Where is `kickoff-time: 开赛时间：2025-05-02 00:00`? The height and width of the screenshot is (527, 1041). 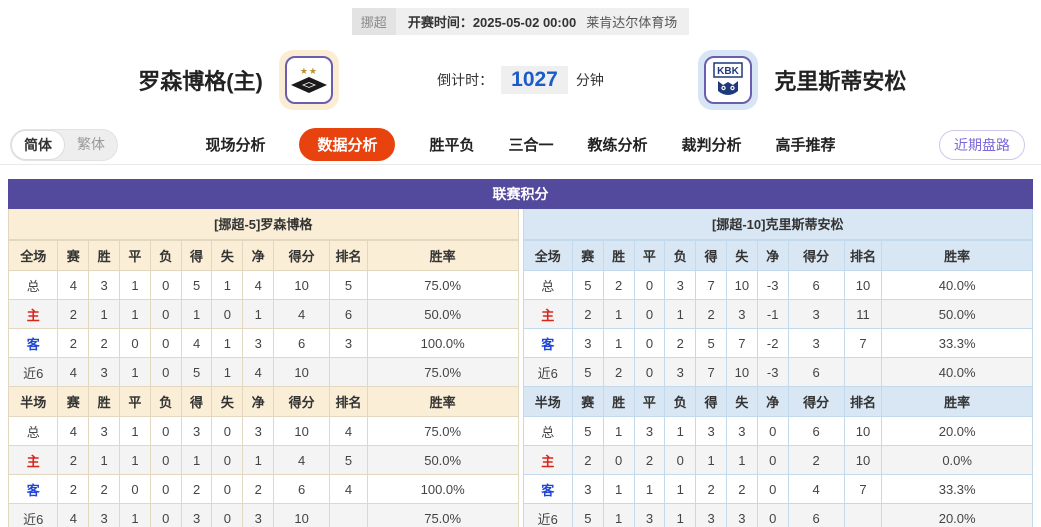 kickoff-time: 开赛时间：2025-05-02 00:00 is located at coordinates (492, 21).